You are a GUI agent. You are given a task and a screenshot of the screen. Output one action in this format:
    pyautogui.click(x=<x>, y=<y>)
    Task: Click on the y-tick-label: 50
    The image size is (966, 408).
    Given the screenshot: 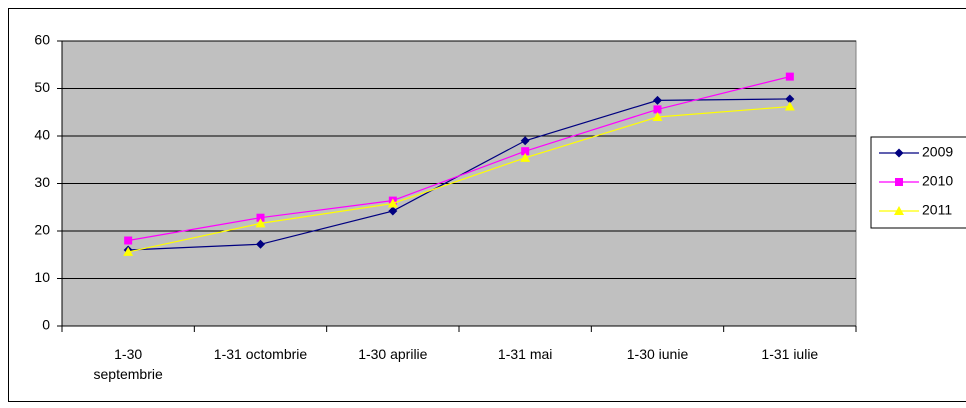 What is the action you would take?
    pyautogui.click(x=42, y=87)
    